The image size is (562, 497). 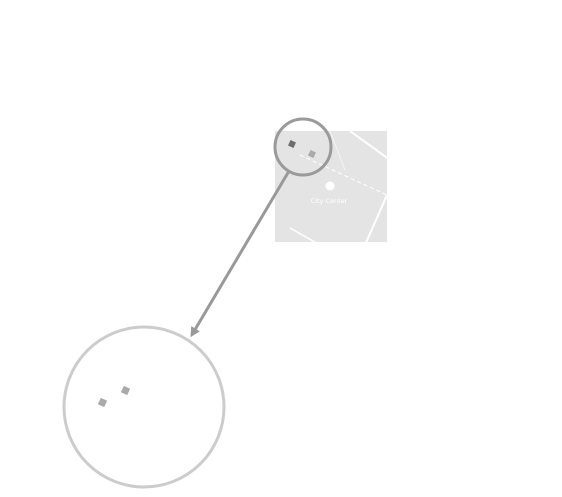 I want to click on marker-light, so click(x=312, y=154).